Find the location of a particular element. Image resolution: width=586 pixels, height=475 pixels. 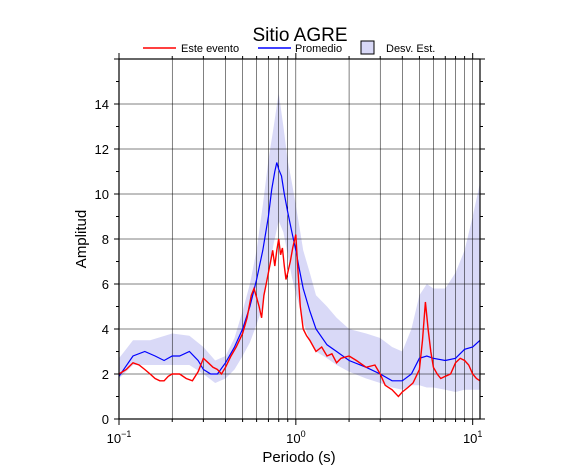

legend-label-desv-est: Desv. Est. is located at coordinates (410, 49).